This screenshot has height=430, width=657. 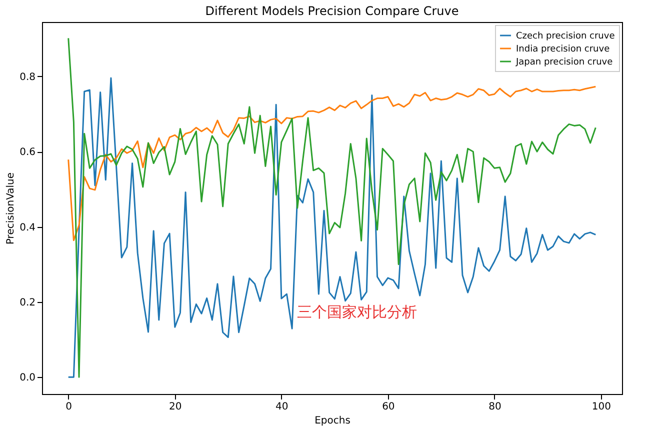 What do you see at coordinates (28, 77) in the screenshot?
I see `y-tick-label: 0.8` at bounding box center [28, 77].